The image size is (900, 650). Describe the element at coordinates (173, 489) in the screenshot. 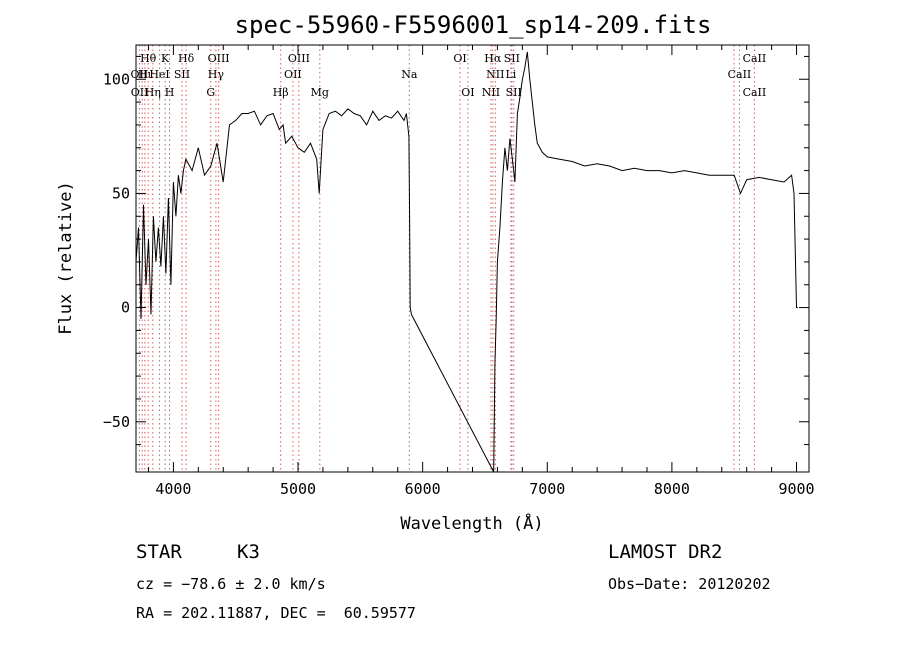

I see `x-tick-label: 4000` at that location.